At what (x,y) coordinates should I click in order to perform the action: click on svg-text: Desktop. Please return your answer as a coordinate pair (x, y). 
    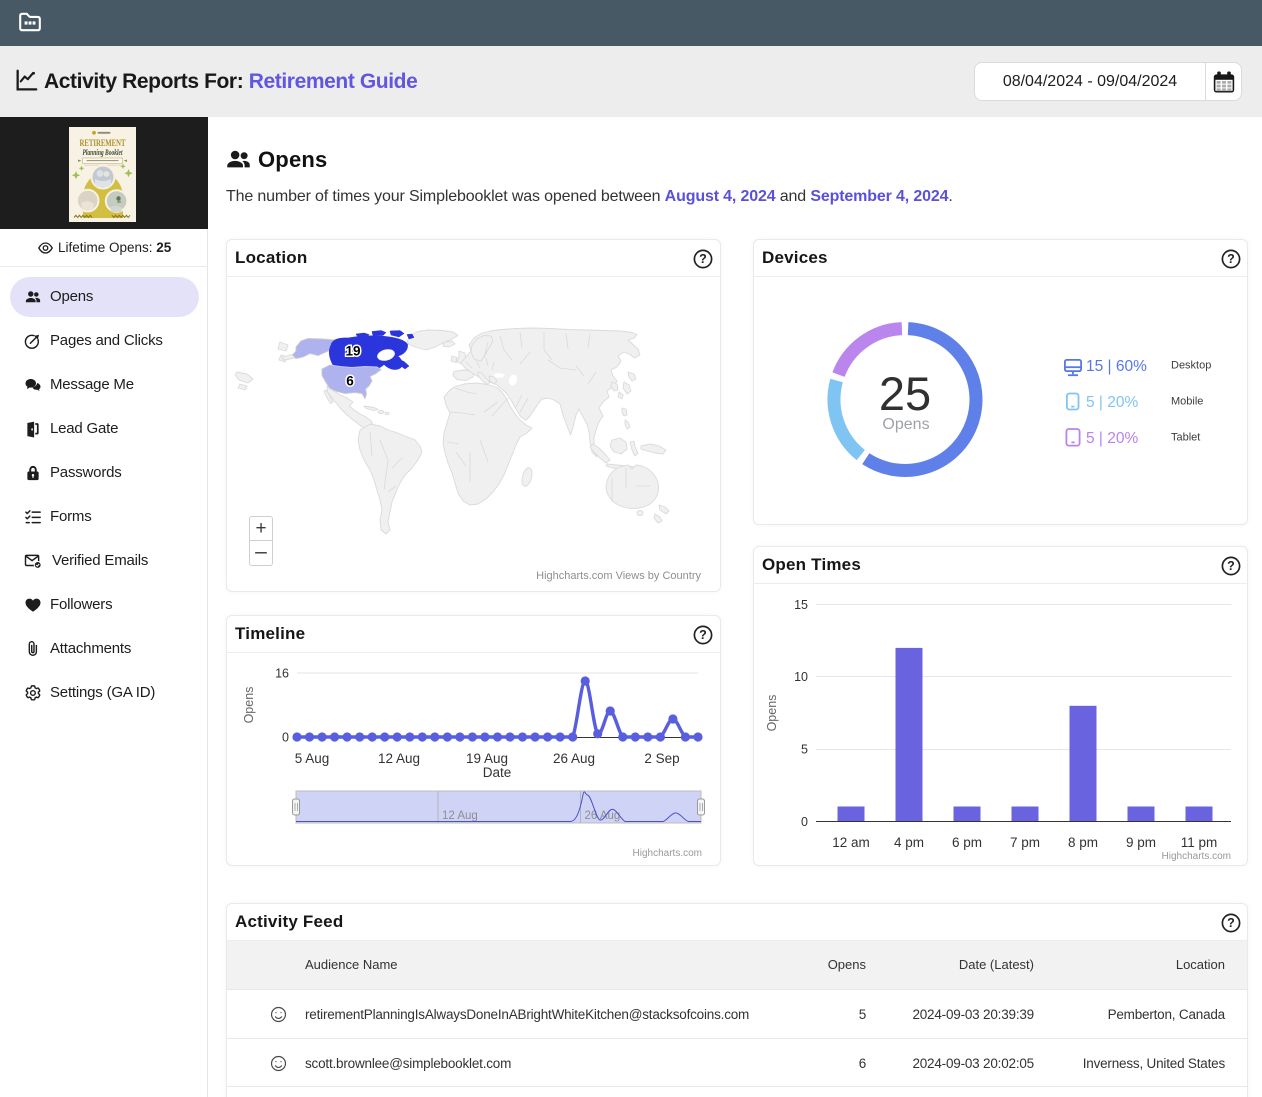
    Looking at the image, I should click on (1191, 366).